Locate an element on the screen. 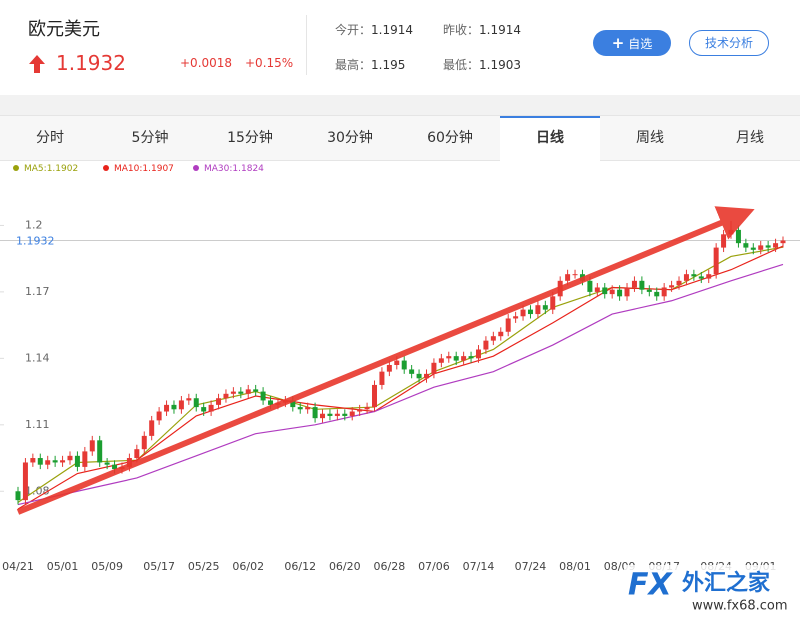  x-tick-label: 05/01 is located at coordinates (63, 566).